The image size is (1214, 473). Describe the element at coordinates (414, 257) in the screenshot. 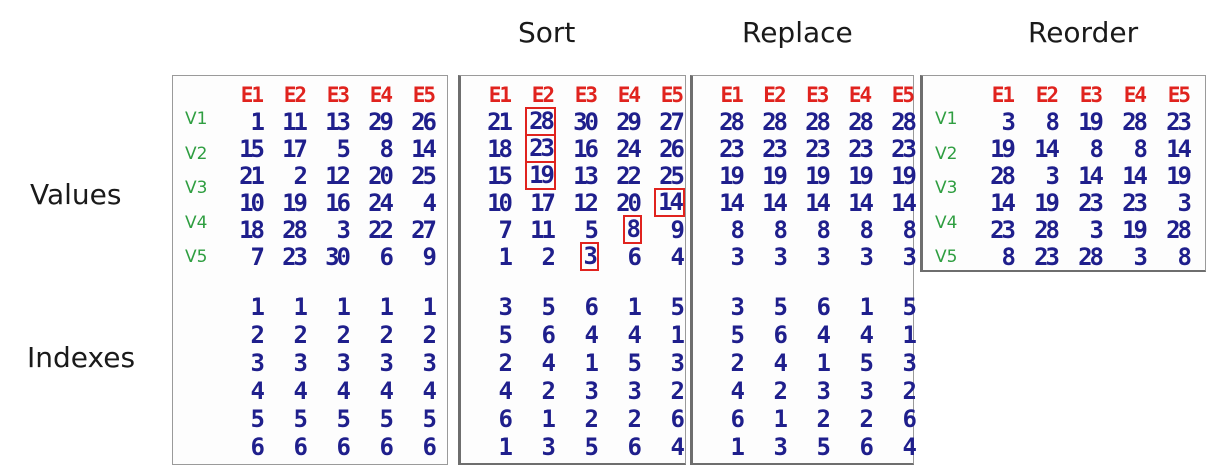

I see `value-cell: 9` at that location.